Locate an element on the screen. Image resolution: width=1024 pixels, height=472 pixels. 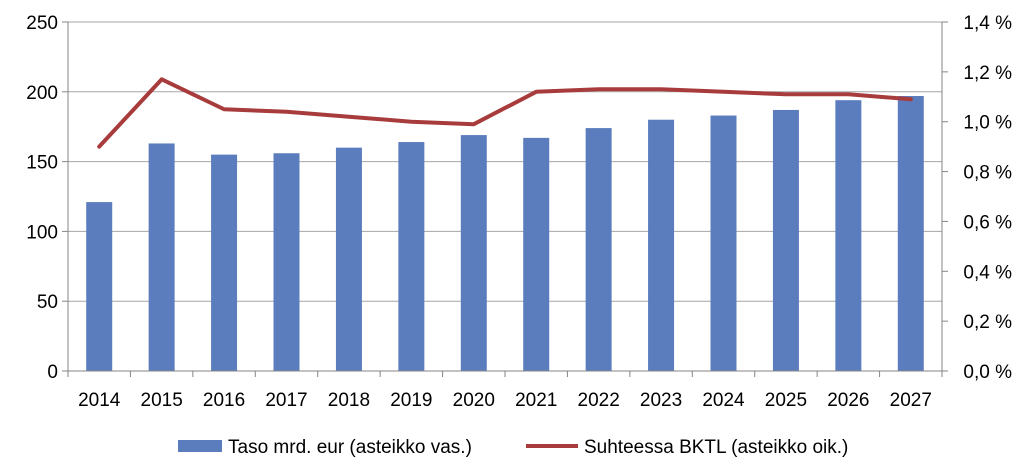
x-tick-label: 2014 is located at coordinates (99, 400).